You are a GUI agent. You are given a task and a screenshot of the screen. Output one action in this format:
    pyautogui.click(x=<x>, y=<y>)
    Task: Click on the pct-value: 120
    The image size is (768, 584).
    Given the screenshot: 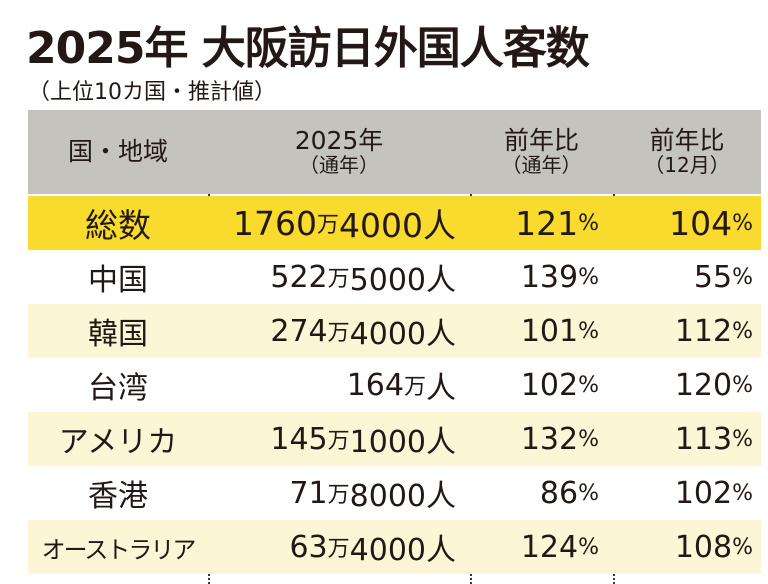 What is the action you would take?
    pyautogui.click(x=703, y=385)
    